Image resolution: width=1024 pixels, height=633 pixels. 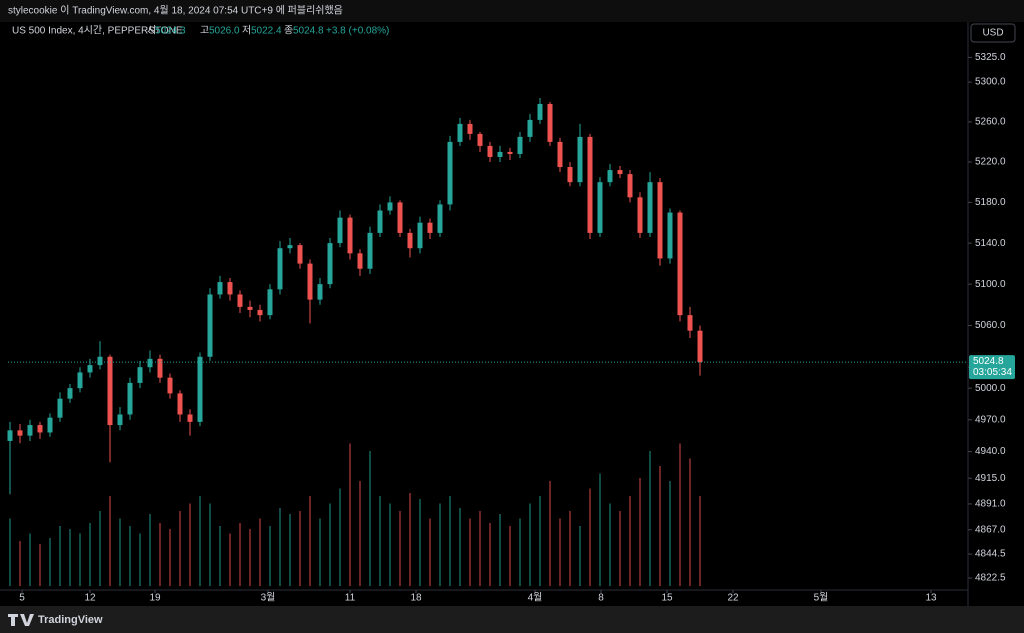 I want to click on x-tick-label: 15, so click(x=667, y=598).